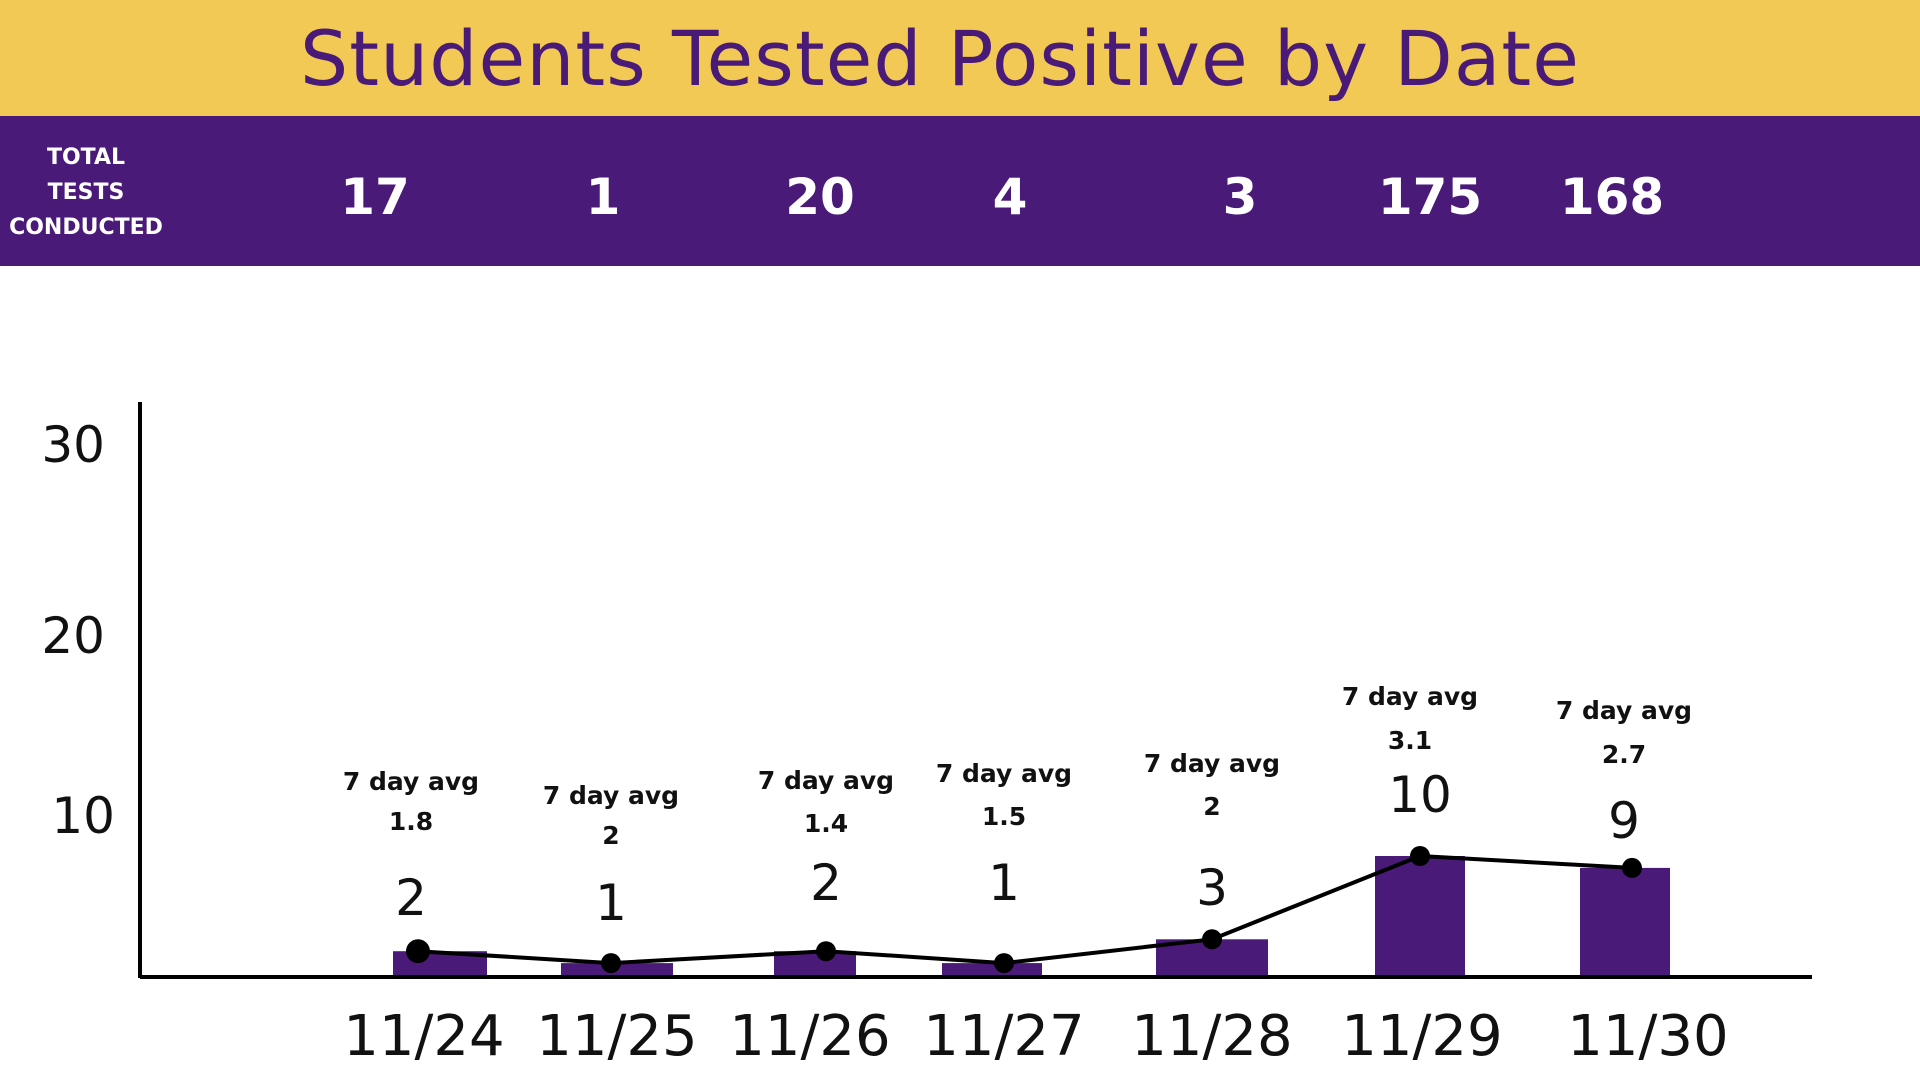 The height and width of the screenshot is (1080, 1920). Describe the element at coordinates (1410, 740) in the screenshot. I see `avg-value-11-29: 3.1` at that location.